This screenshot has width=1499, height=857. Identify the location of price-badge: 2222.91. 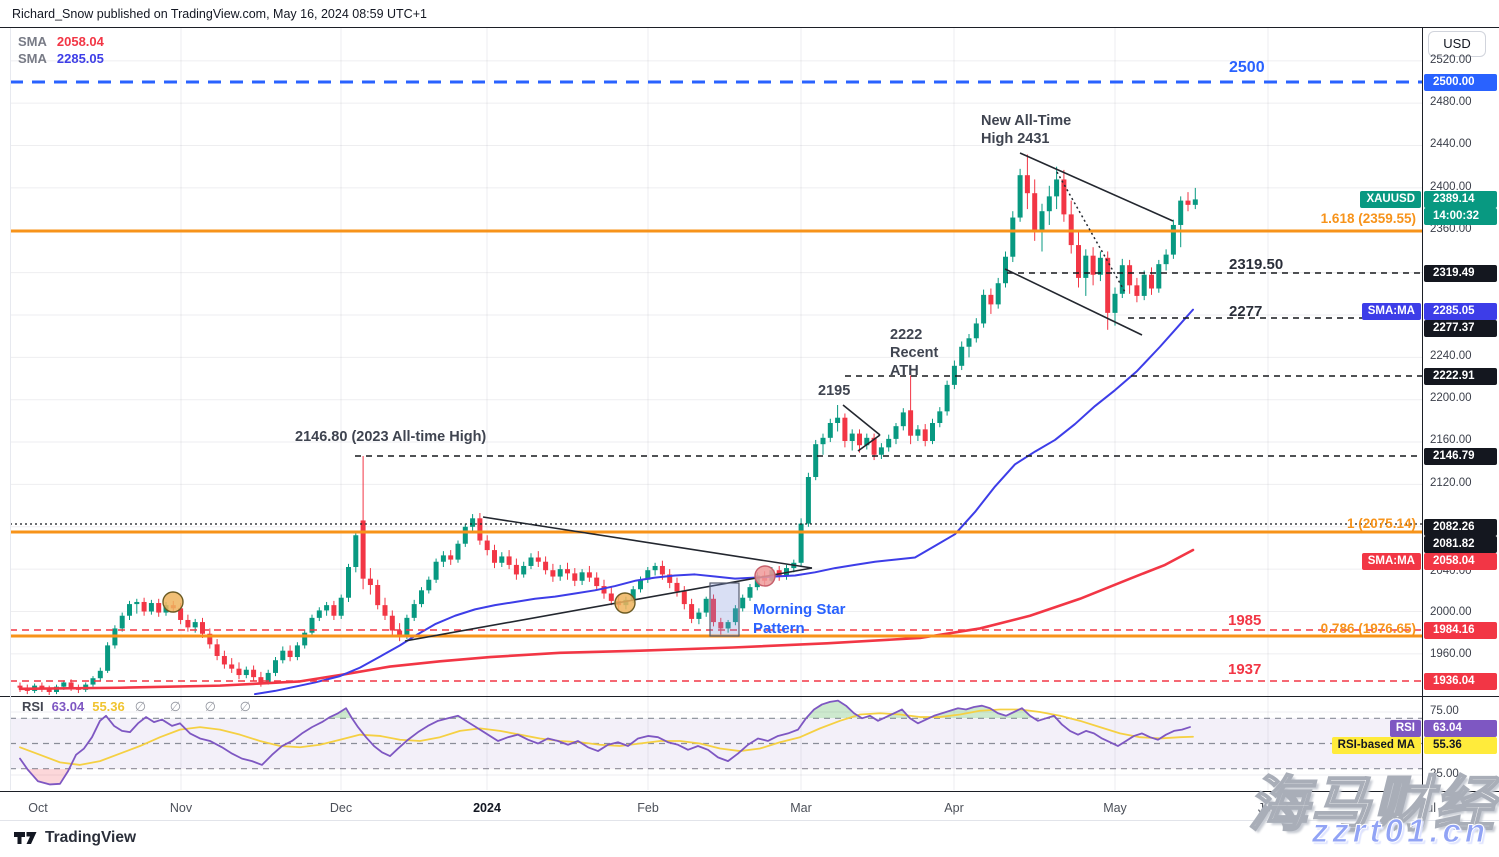
(1460, 376).